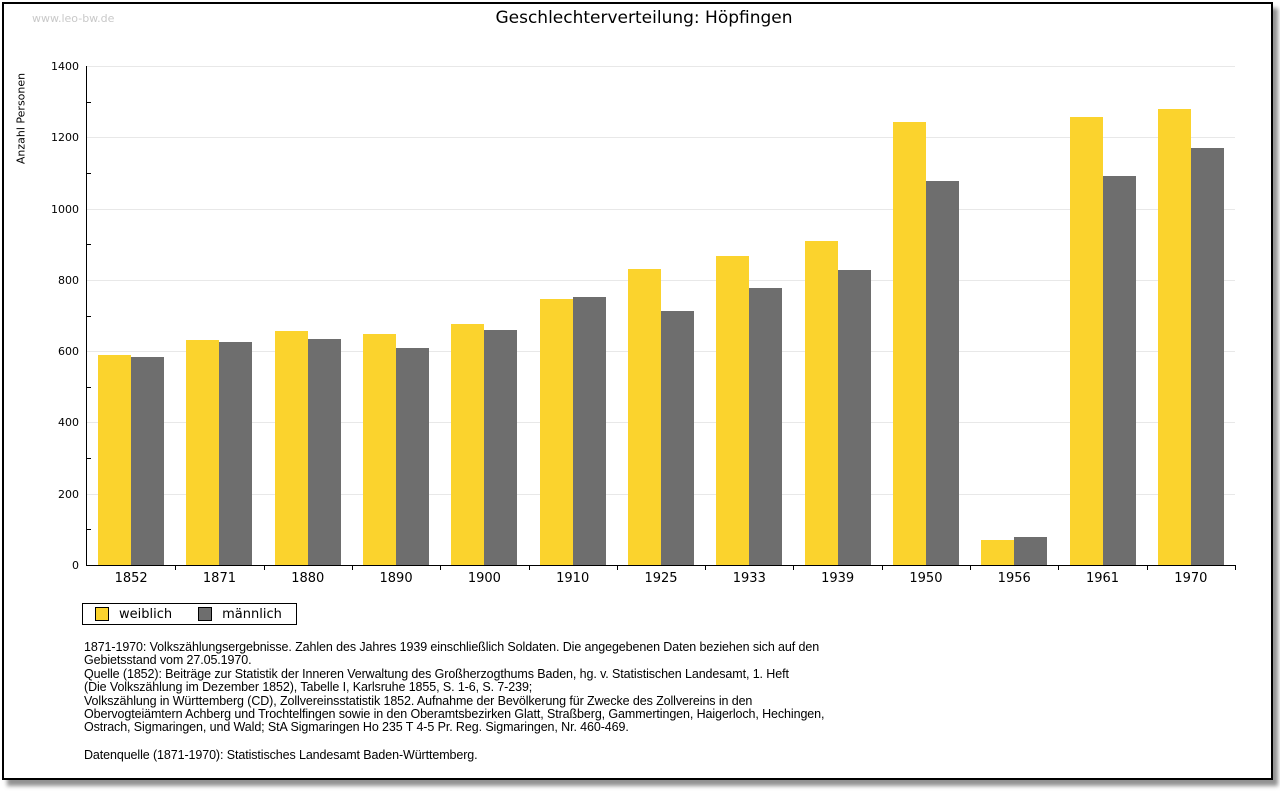 This screenshot has height=791, width=1280. I want to click on chart-title: Geschlechterverteilung: Höpfingen, so click(644, 18).